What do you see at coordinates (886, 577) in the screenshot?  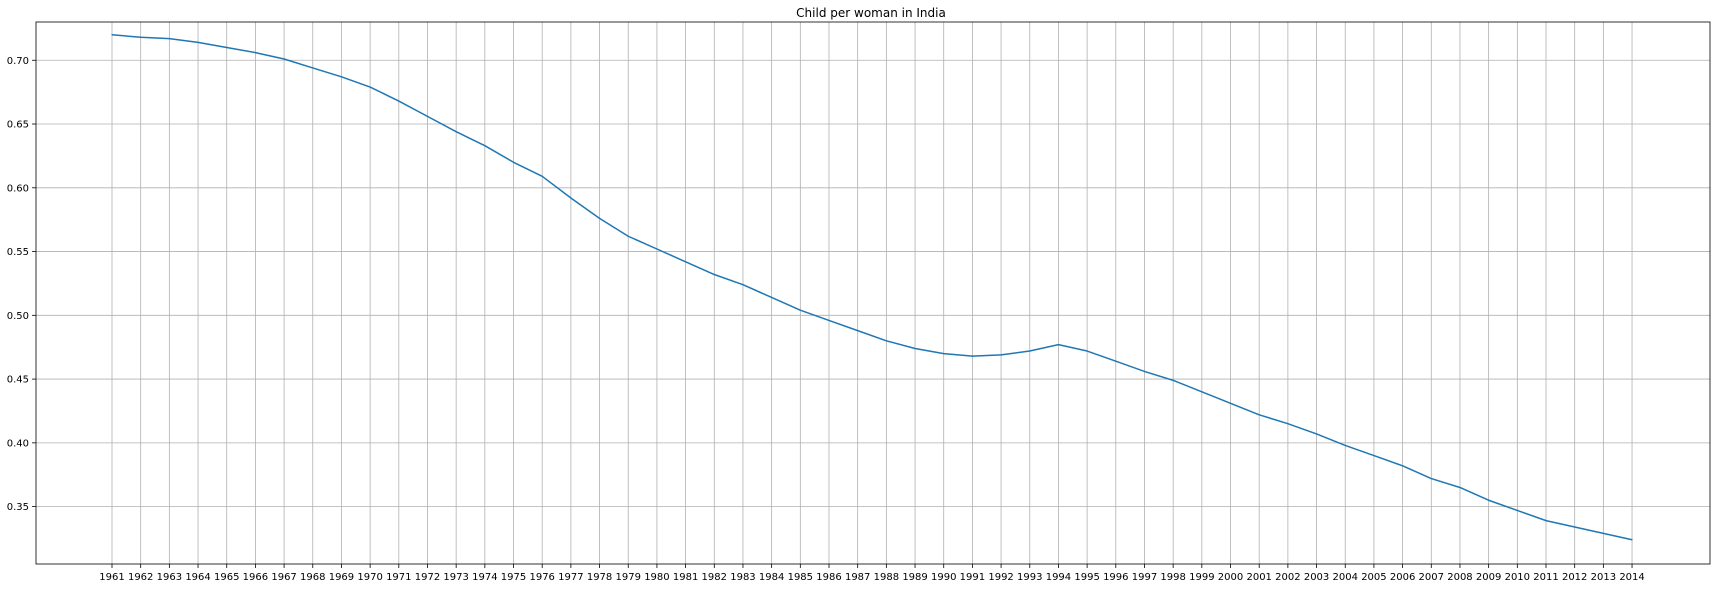 I see `x-tick-label: 1988` at bounding box center [886, 577].